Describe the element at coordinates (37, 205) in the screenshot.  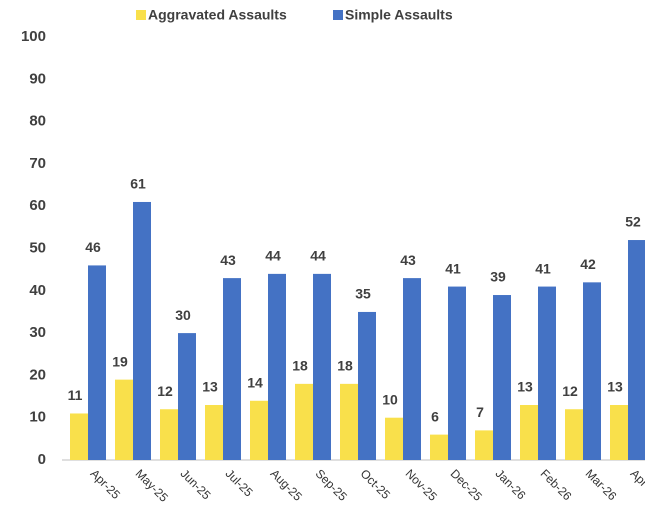
I see `y-tick-label: 60` at that location.